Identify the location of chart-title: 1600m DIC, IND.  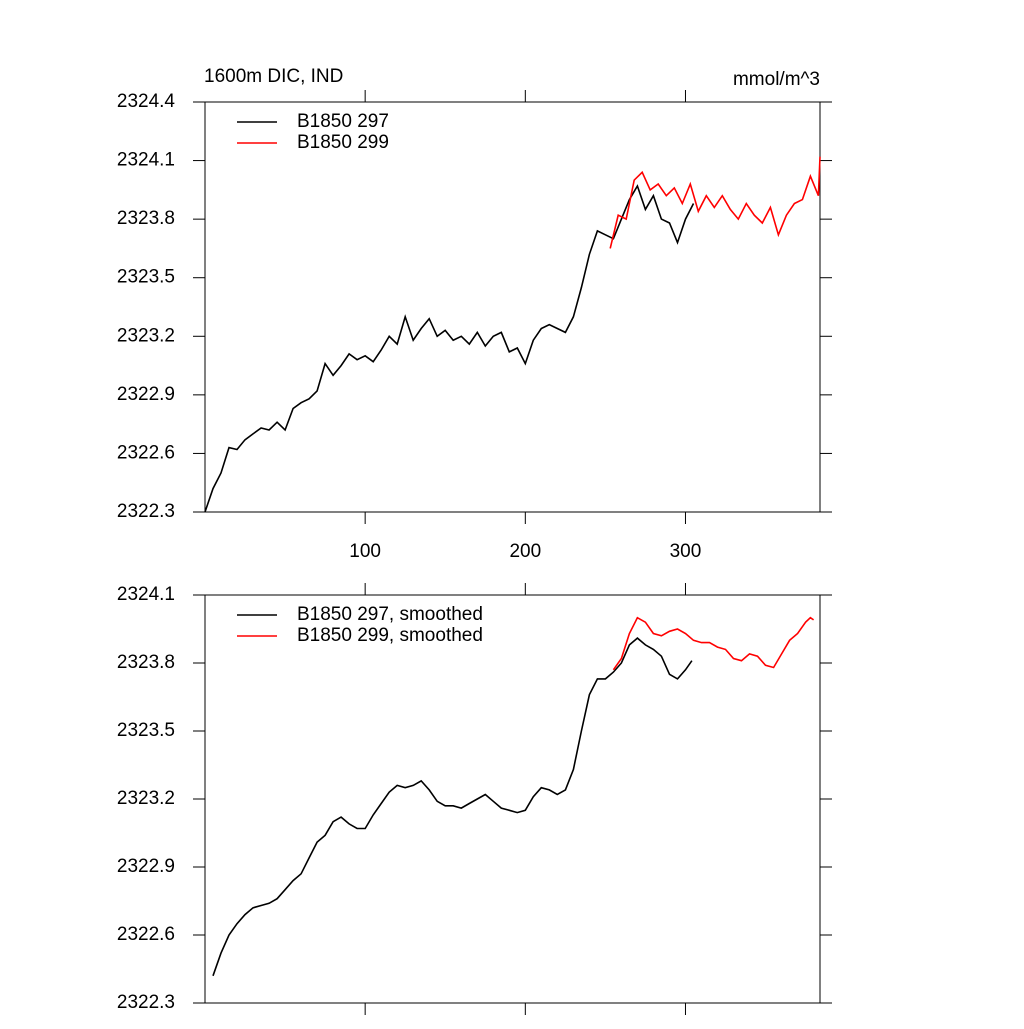
(273, 76).